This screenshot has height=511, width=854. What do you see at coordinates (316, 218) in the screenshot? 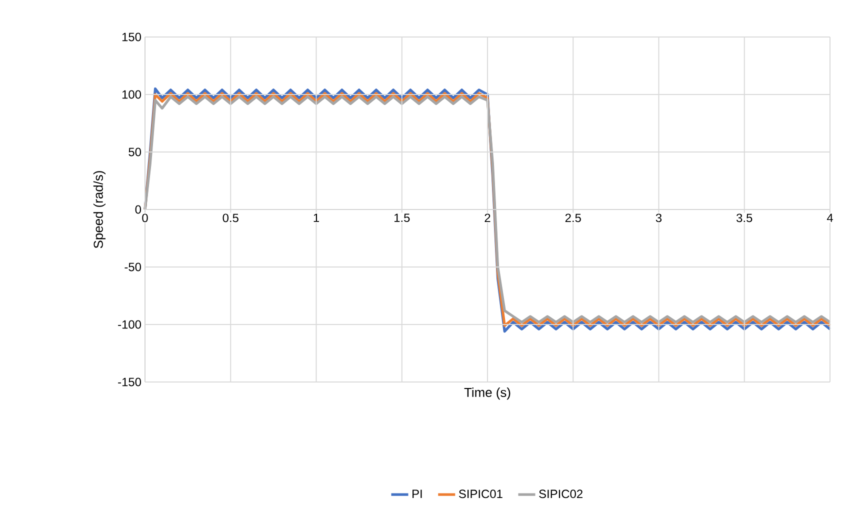
I see `x-tick-label: 1` at bounding box center [316, 218].